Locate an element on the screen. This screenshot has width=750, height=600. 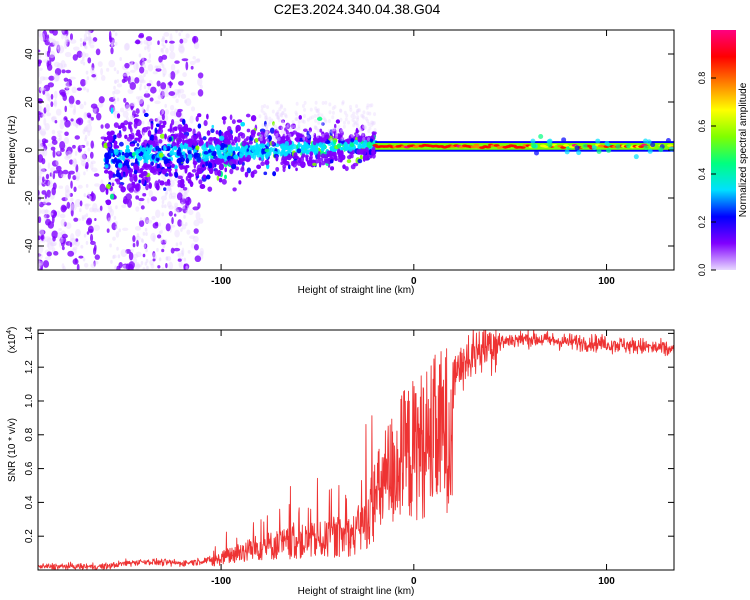
y-tick-label: 0.4 is located at coordinates (29, 502).